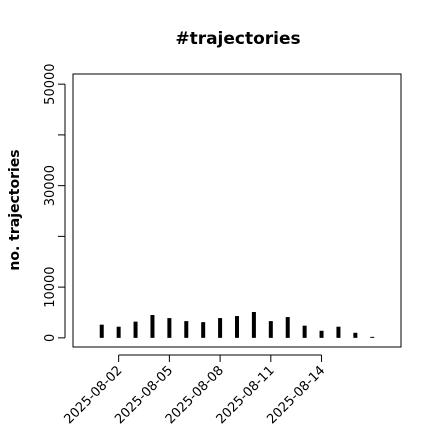 This screenshot has height=444, width=440. Describe the element at coordinates (50, 338) in the screenshot. I see `y-tick-label: 0` at that location.